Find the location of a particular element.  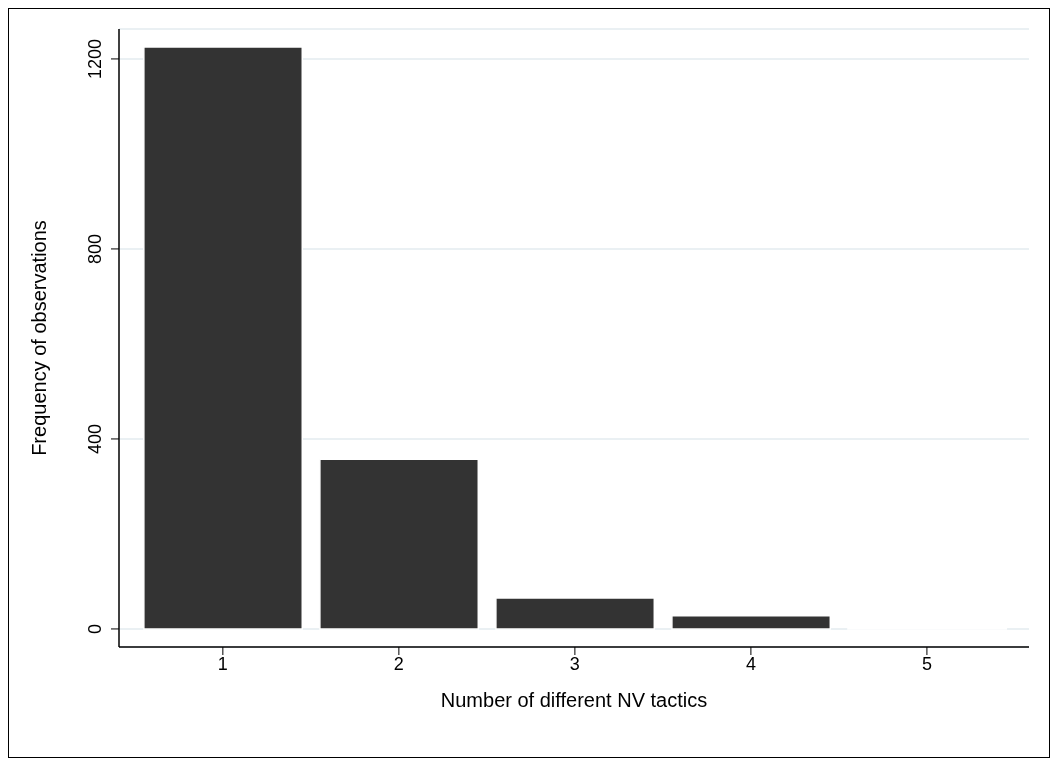

y-tick-label: 400 is located at coordinates (95, 438).